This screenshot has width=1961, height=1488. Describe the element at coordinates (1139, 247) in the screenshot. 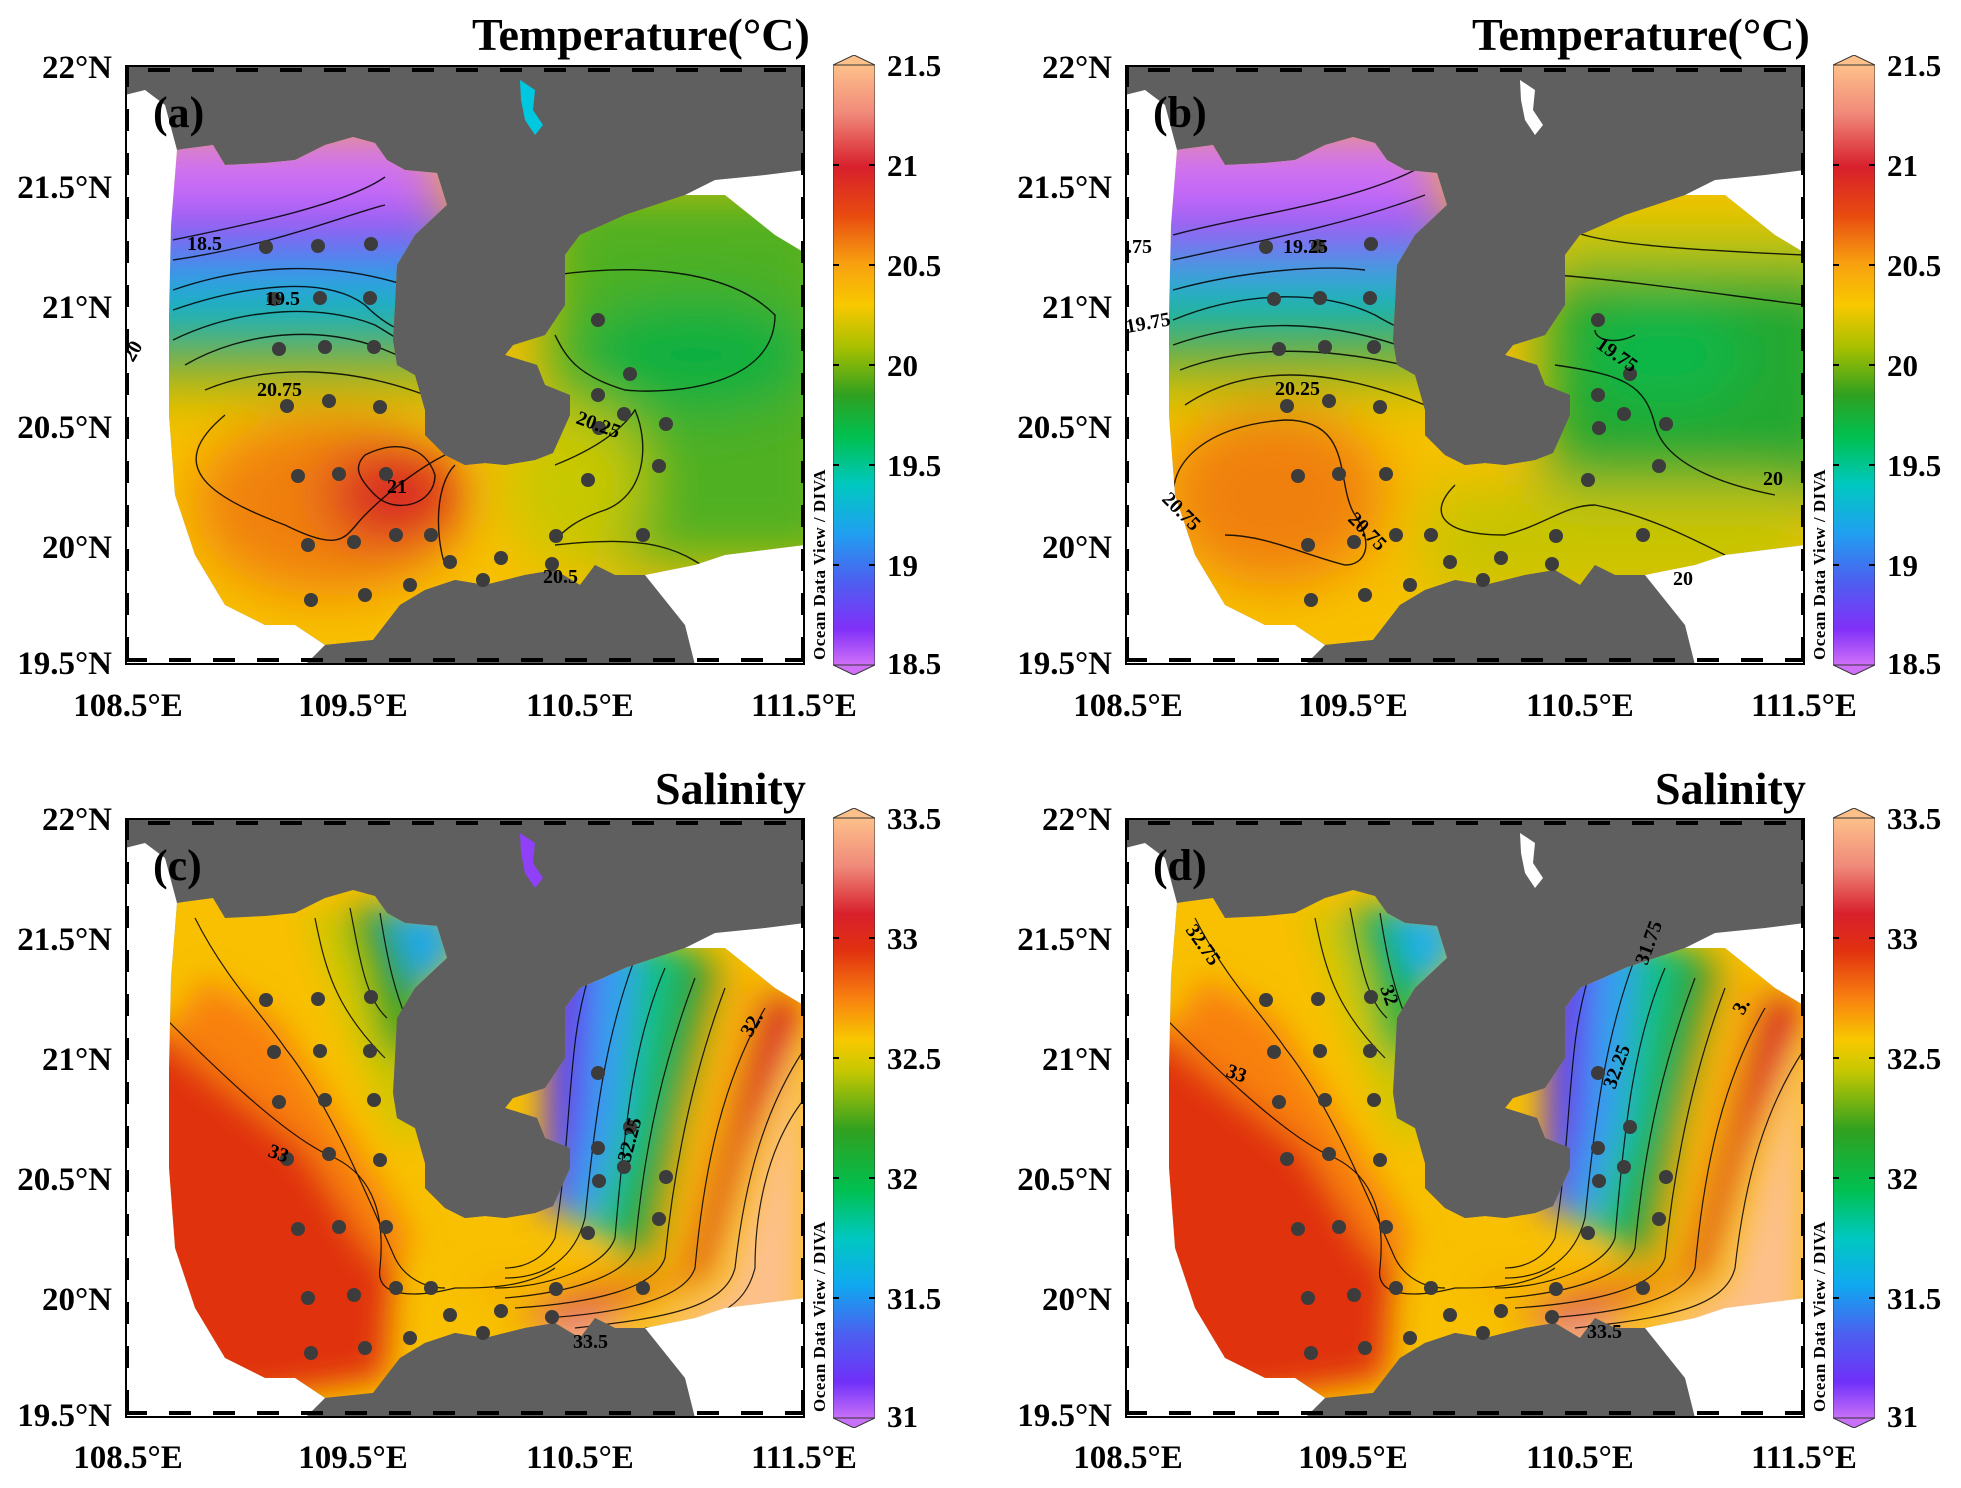

I see `contour-label: .75` at that location.